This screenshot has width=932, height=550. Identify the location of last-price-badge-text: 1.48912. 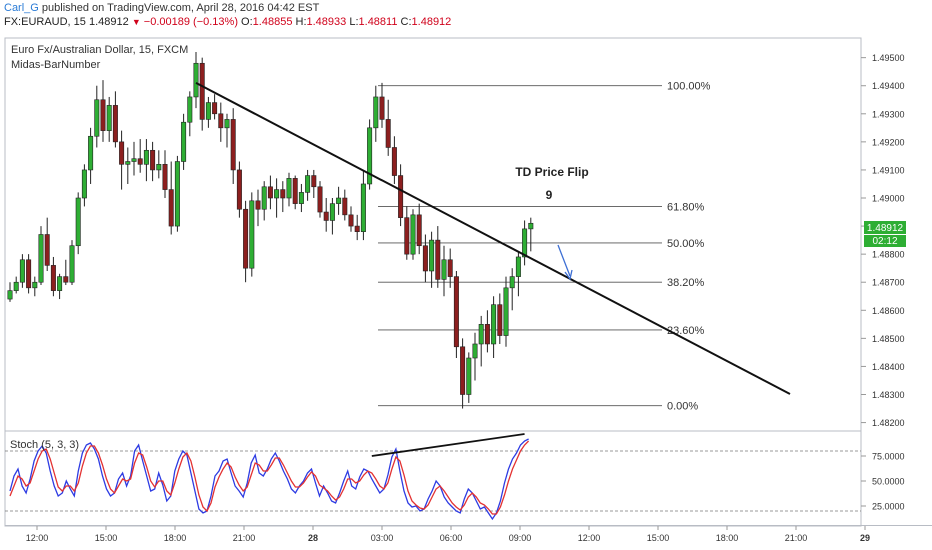
(885, 228).